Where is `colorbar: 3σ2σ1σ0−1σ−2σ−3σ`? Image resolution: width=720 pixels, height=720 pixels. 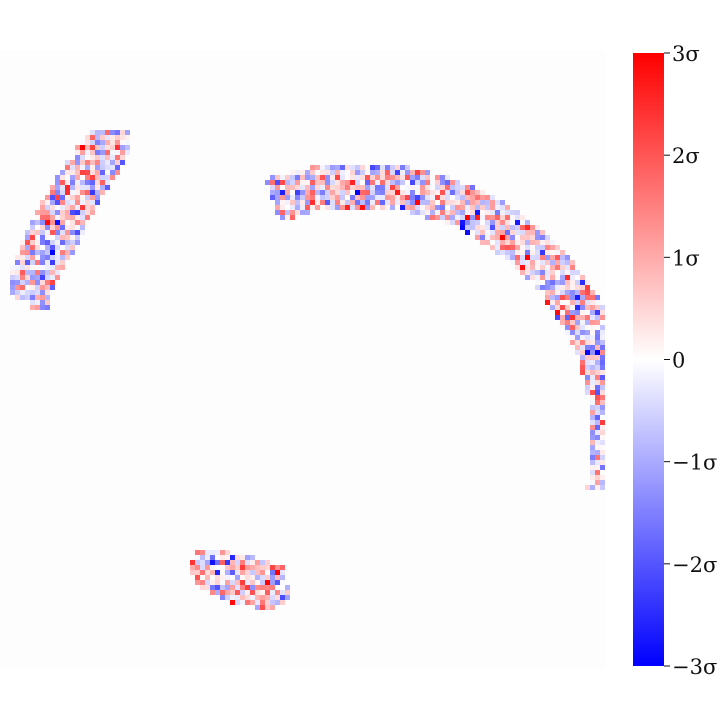 colorbar: 3σ2σ1σ0−1σ−2σ−3σ is located at coordinates (675, 360).